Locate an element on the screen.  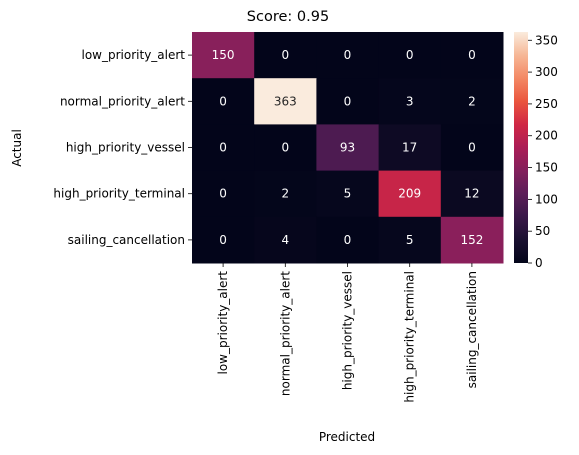
heatmap-cell-value: 150 is located at coordinates (223, 55).